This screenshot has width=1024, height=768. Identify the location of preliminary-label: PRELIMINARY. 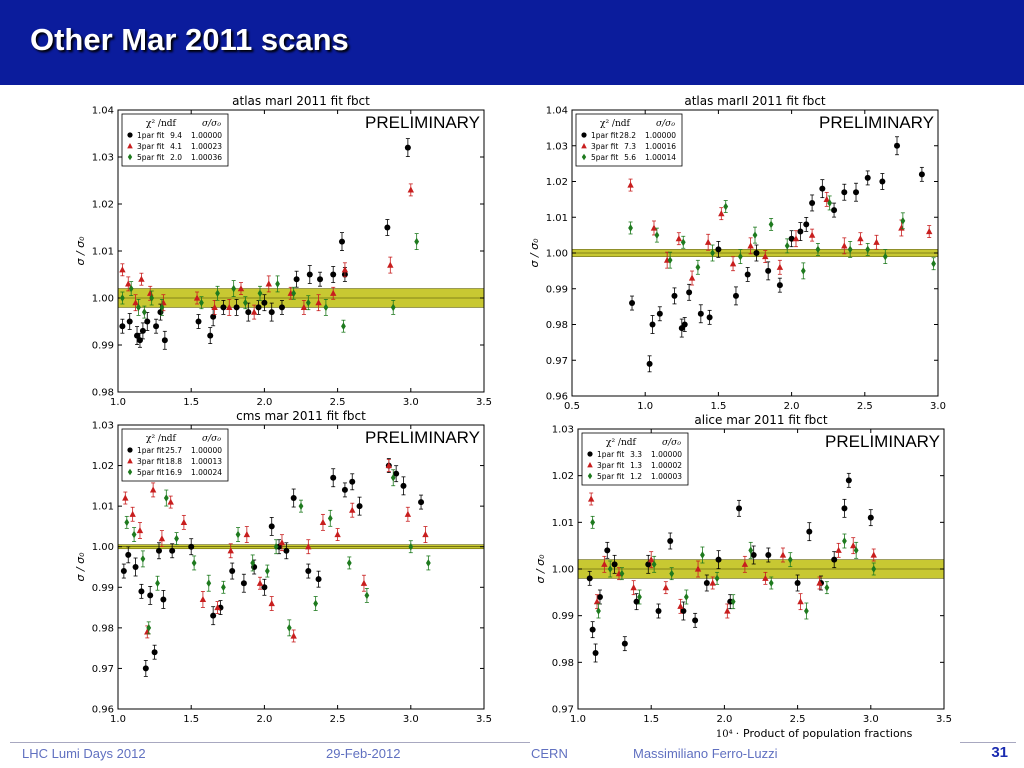
(876, 122).